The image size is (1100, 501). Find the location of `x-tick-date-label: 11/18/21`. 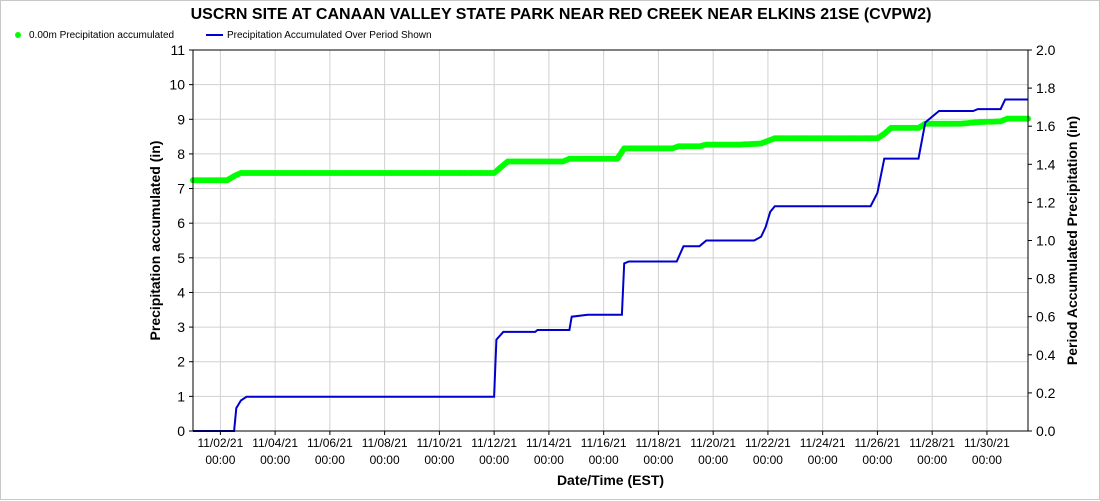

x-tick-date-label: 11/18/21 is located at coordinates (658, 443).